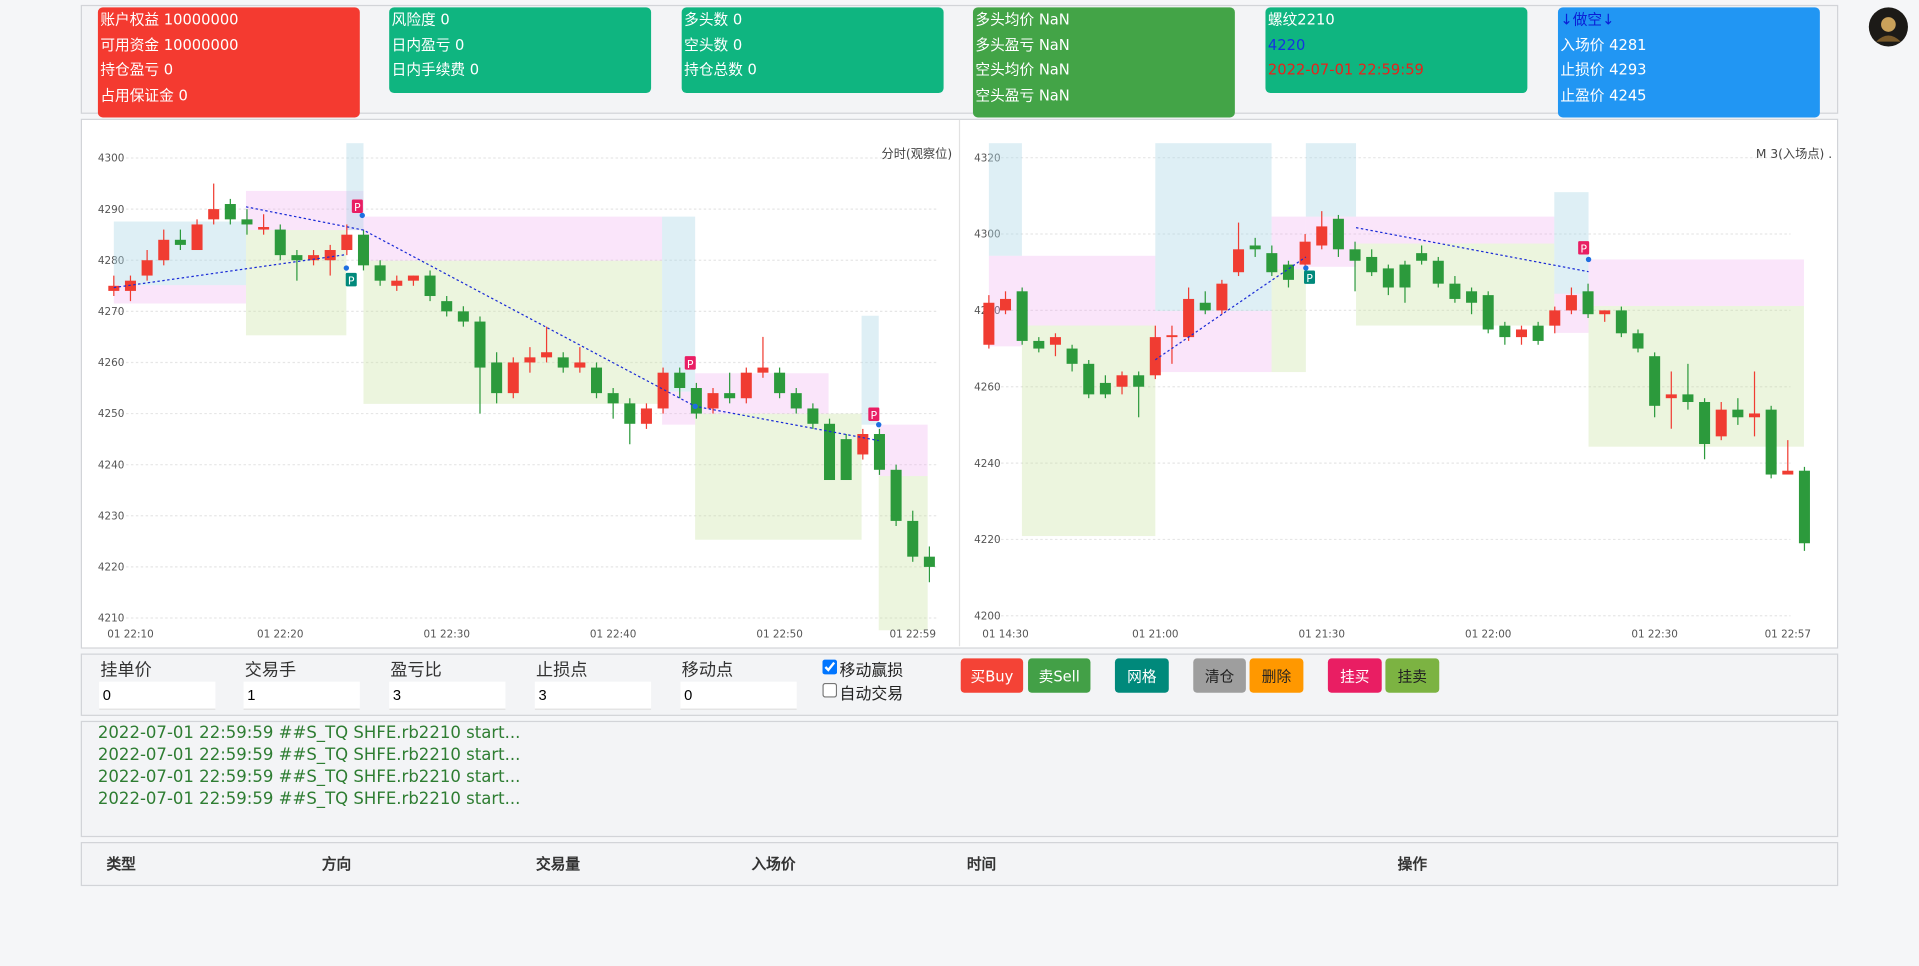 Image resolution: width=1919 pixels, height=966 pixels. What do you see at coordinates (562, 324) in the screenshot?
I see `trend-line` at bounding box center [562, 324].